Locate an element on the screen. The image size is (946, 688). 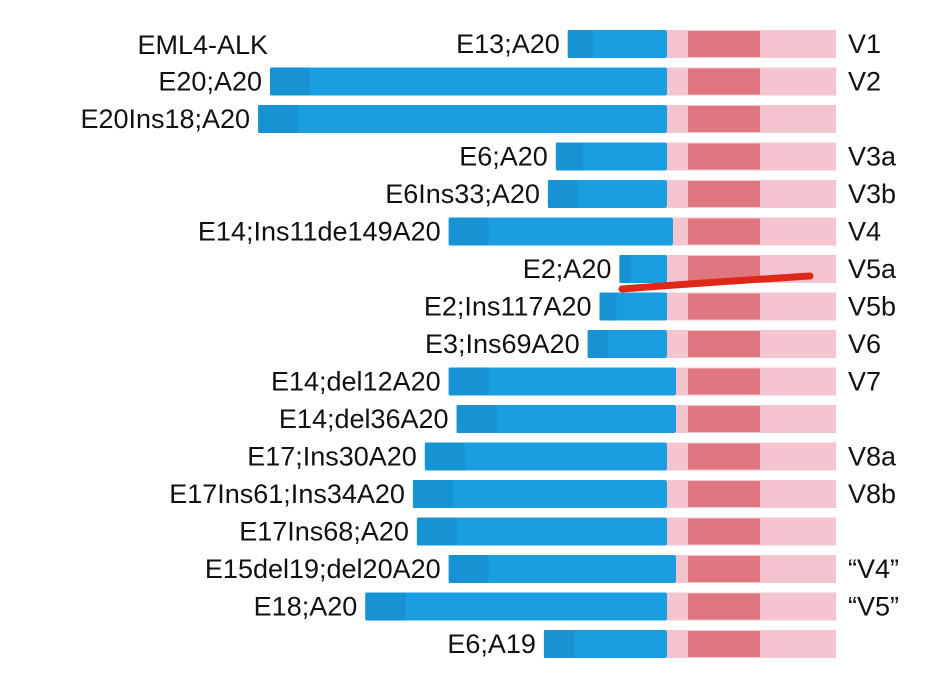
variant-version: V8b is located at coordinates (872, 494).